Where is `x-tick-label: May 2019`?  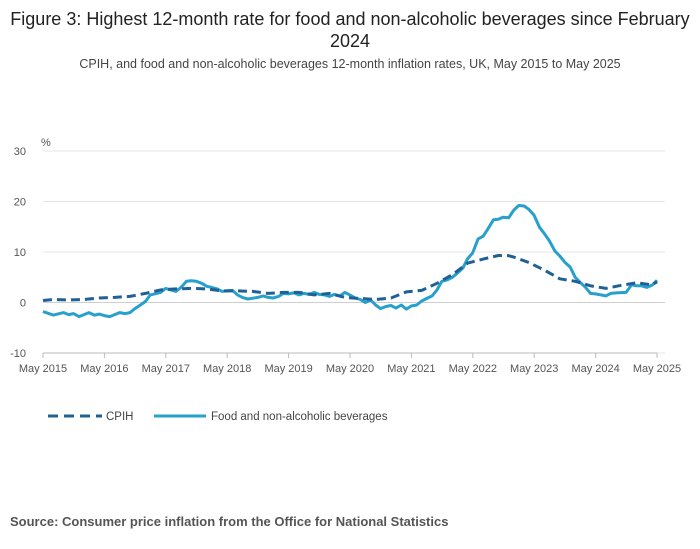
x-tick-label: May 2019 is located at coordinates (288, 369).